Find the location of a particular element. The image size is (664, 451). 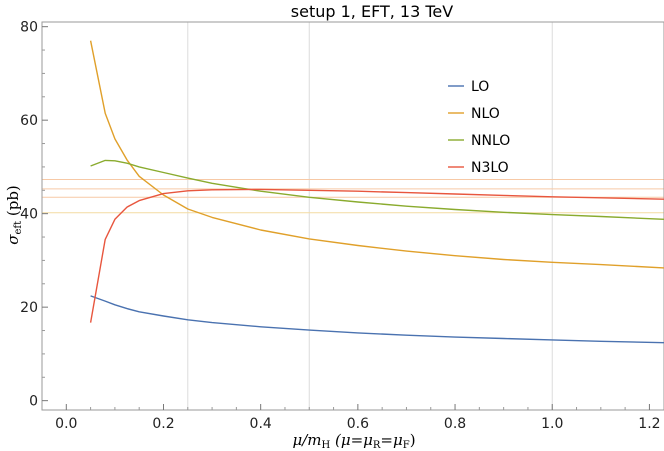

legend-label-nlo: NLO is located at coordinates (485, 114).